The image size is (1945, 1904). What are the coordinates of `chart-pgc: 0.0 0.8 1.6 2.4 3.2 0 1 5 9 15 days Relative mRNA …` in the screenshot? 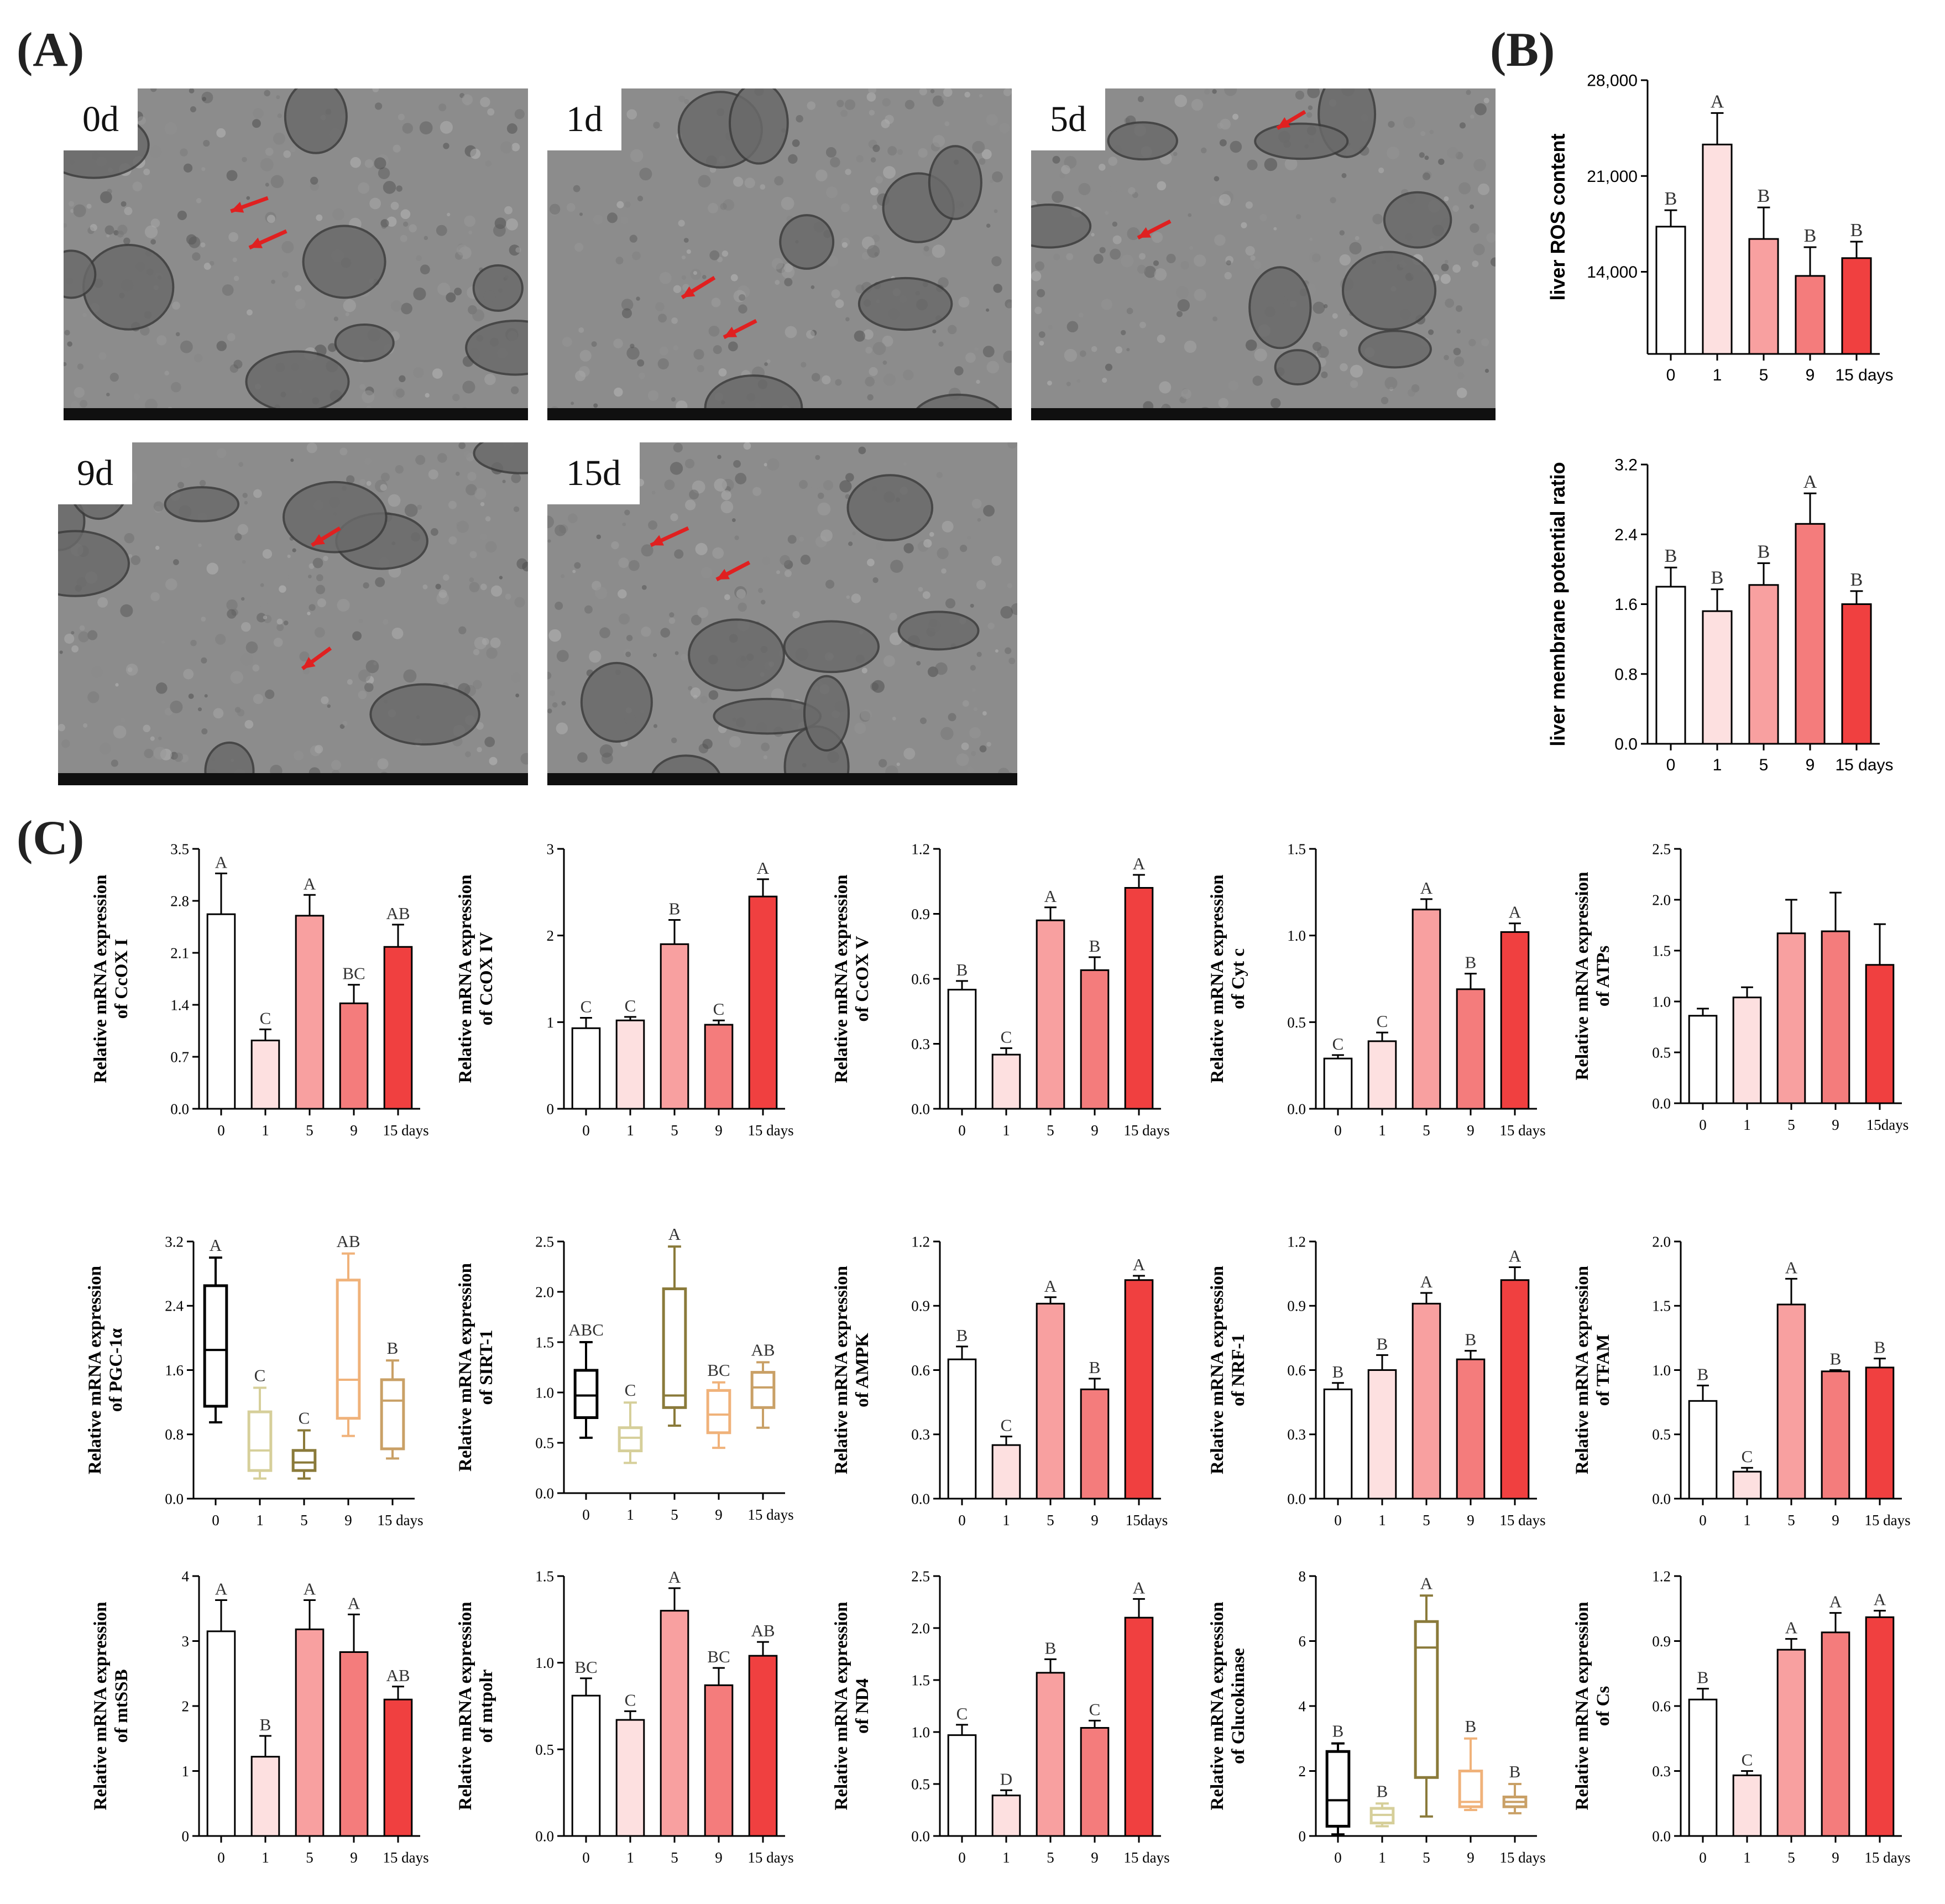 It's located at (254, 1380).